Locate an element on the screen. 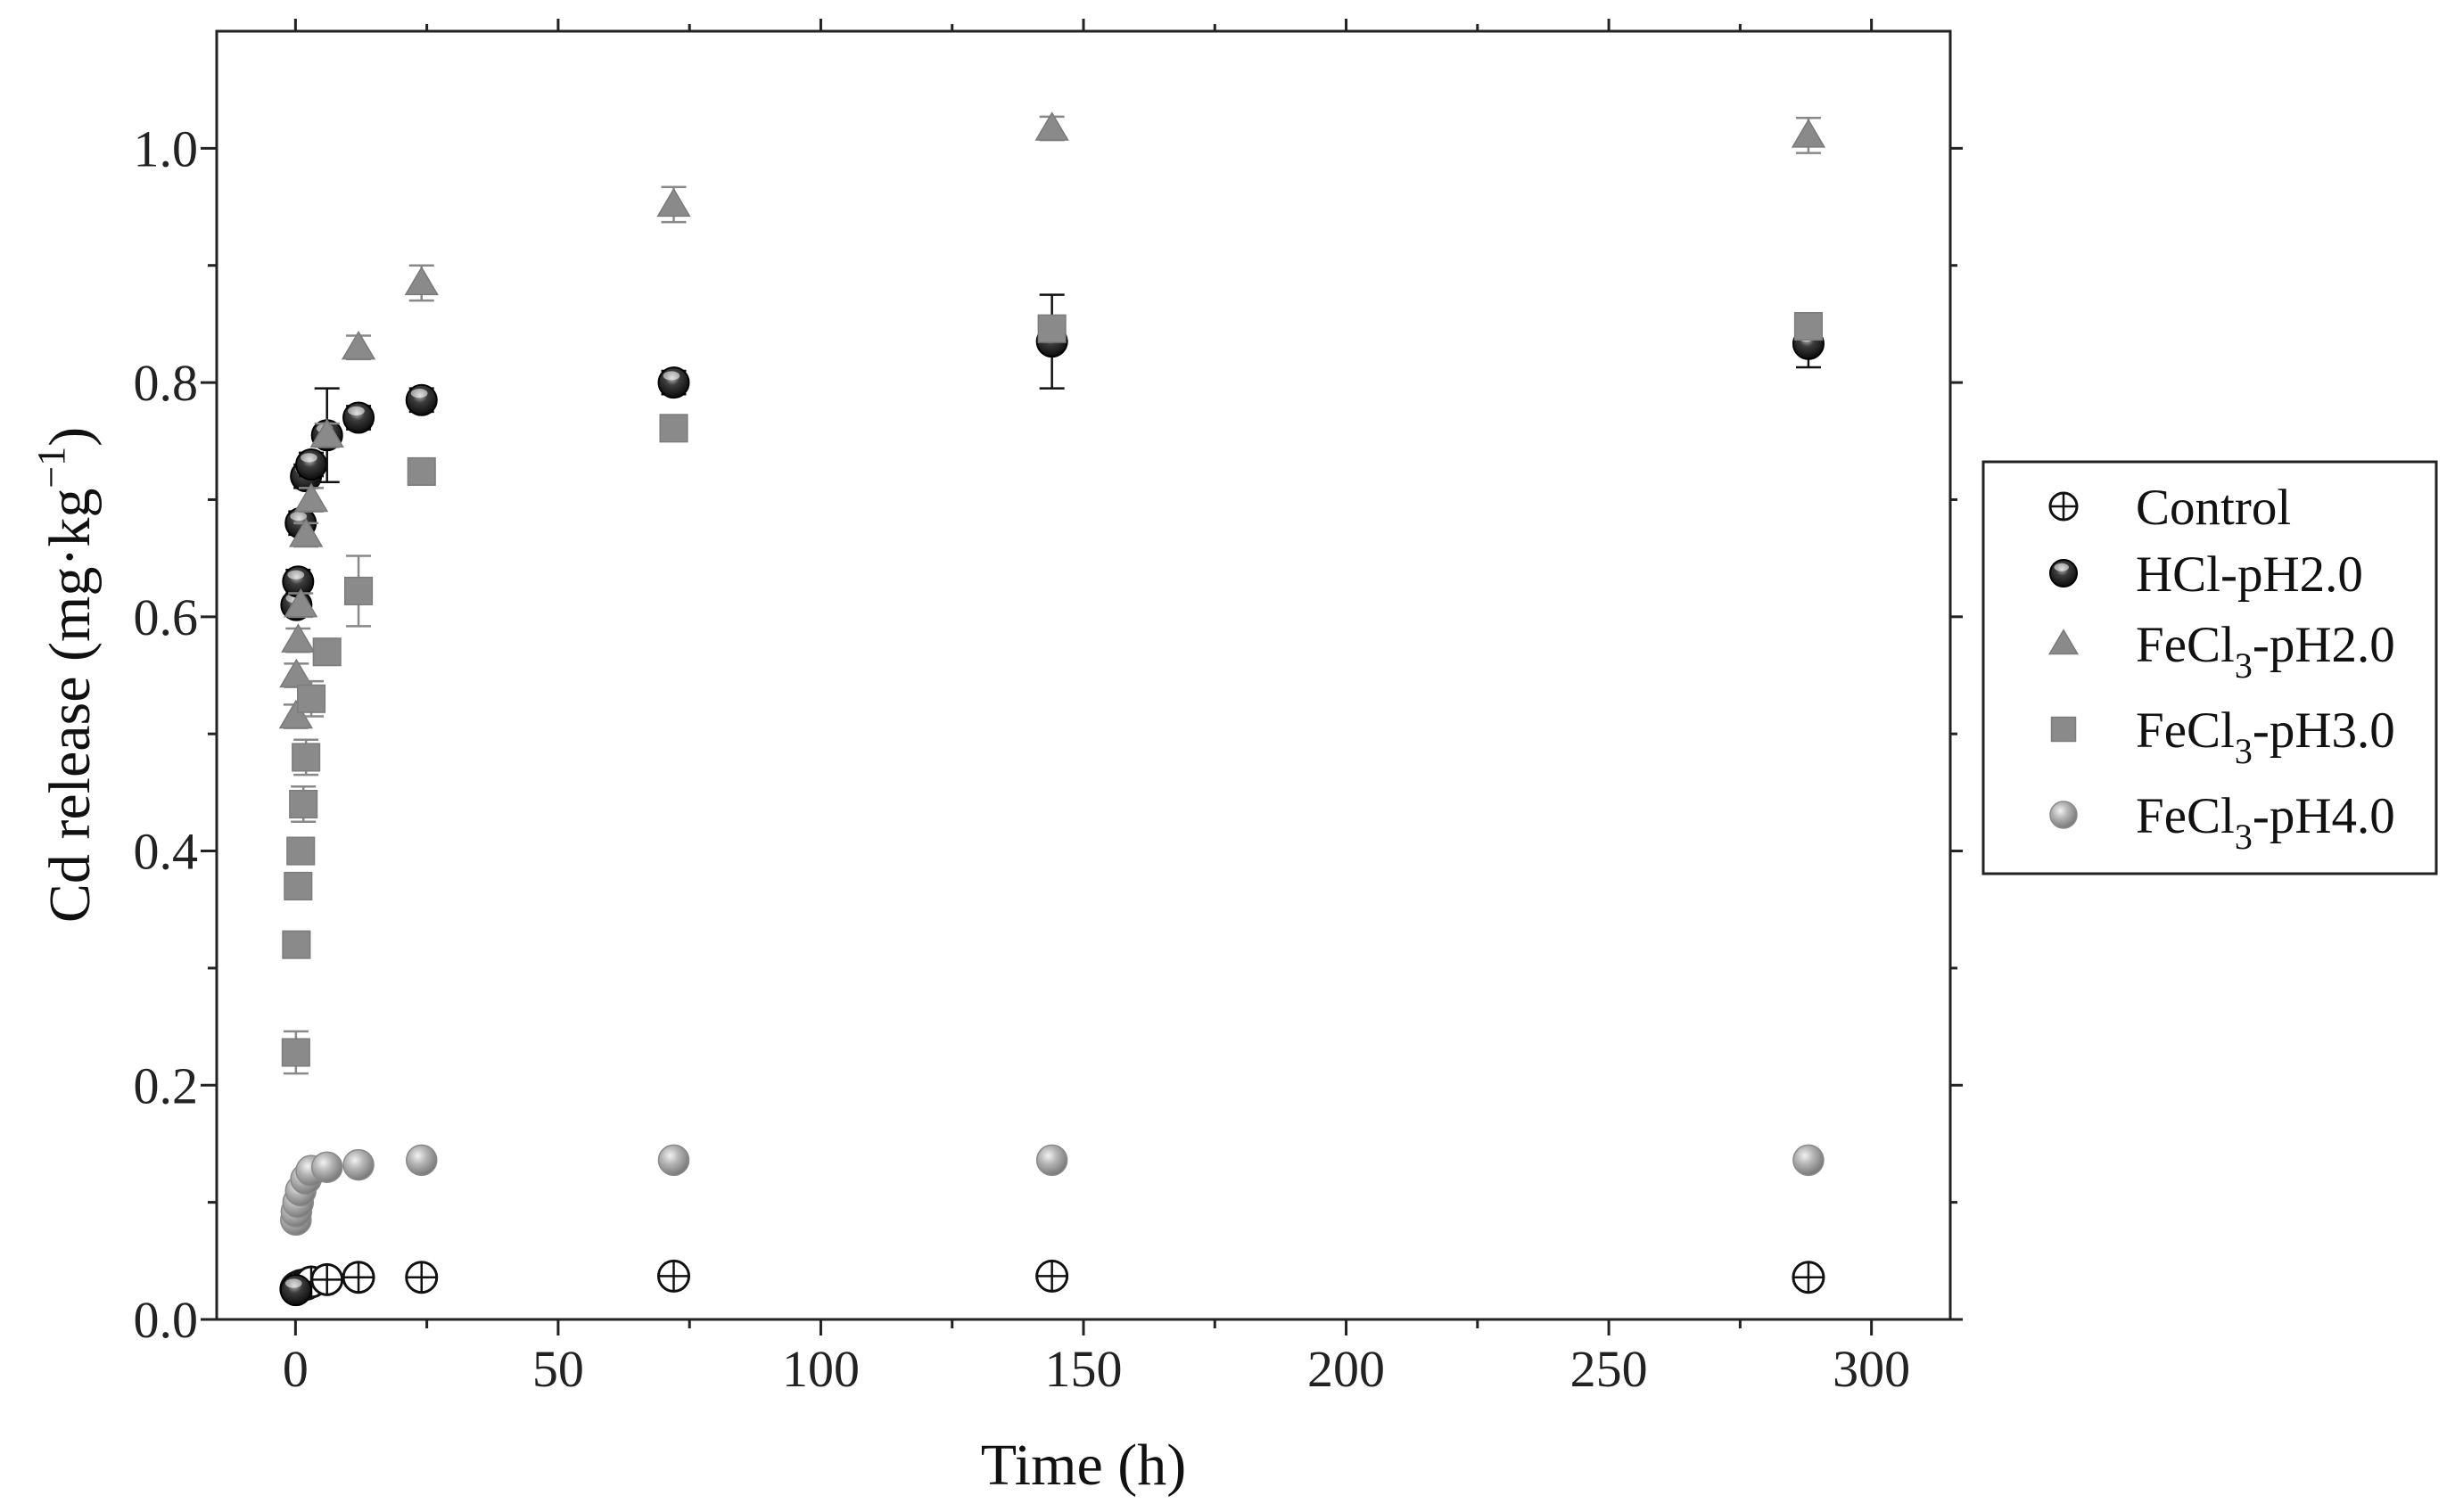  x-tick-label: 100 is located at coordinates (821, 1369).